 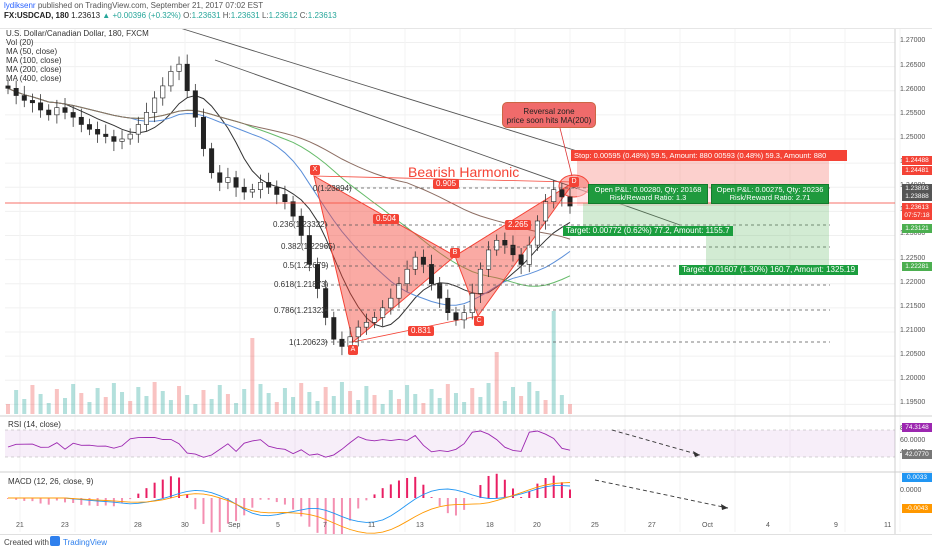 What do you see at coordinates (421, 331) in the screenshot?
I see `bc-ratio: 0.831` at bounding box center [421, 331].